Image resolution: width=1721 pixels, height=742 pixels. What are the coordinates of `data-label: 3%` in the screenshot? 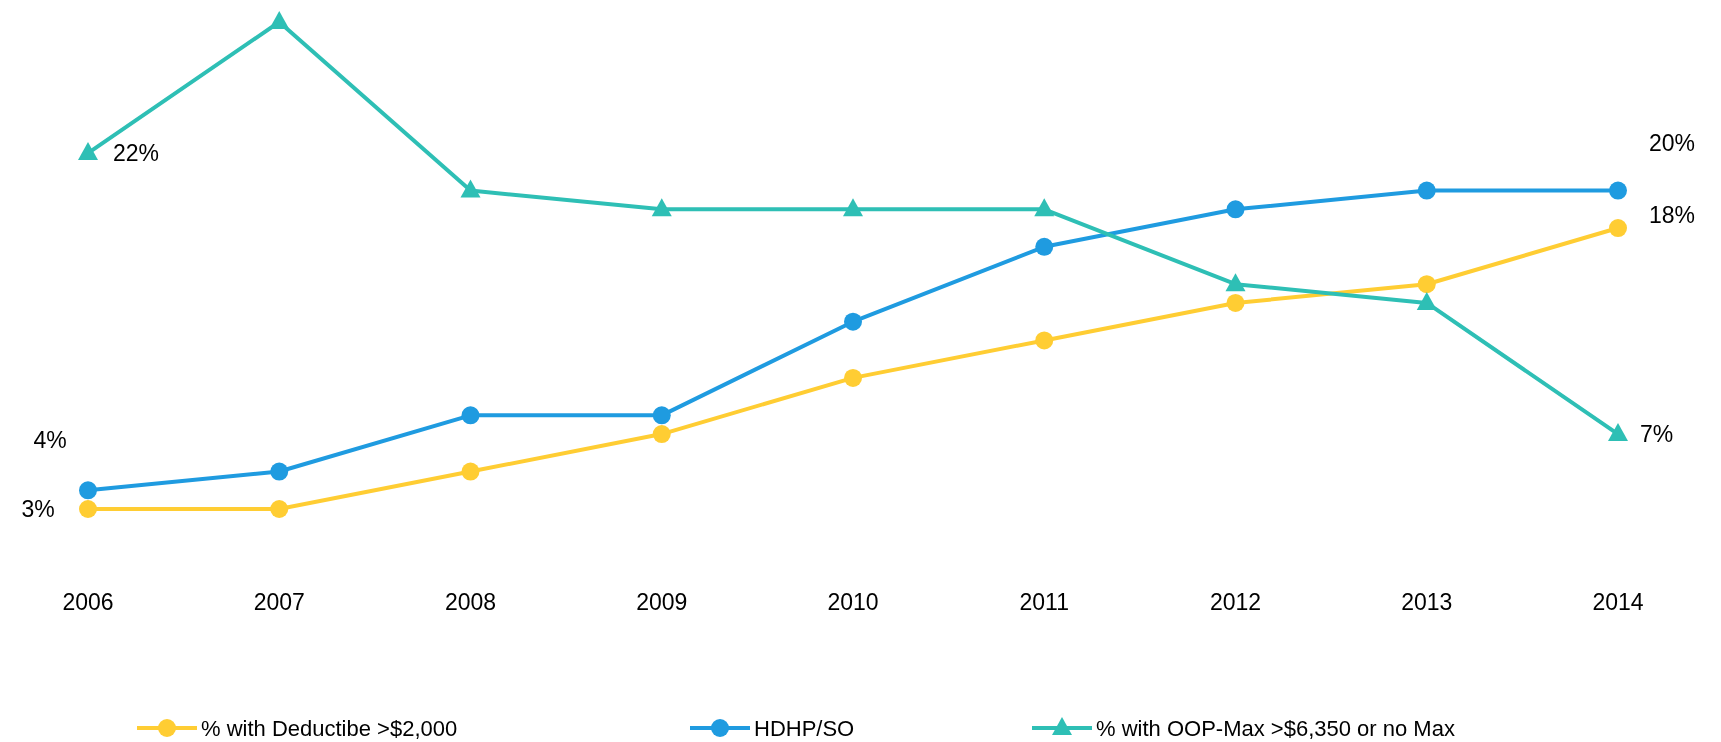 It's located at (38, 509).